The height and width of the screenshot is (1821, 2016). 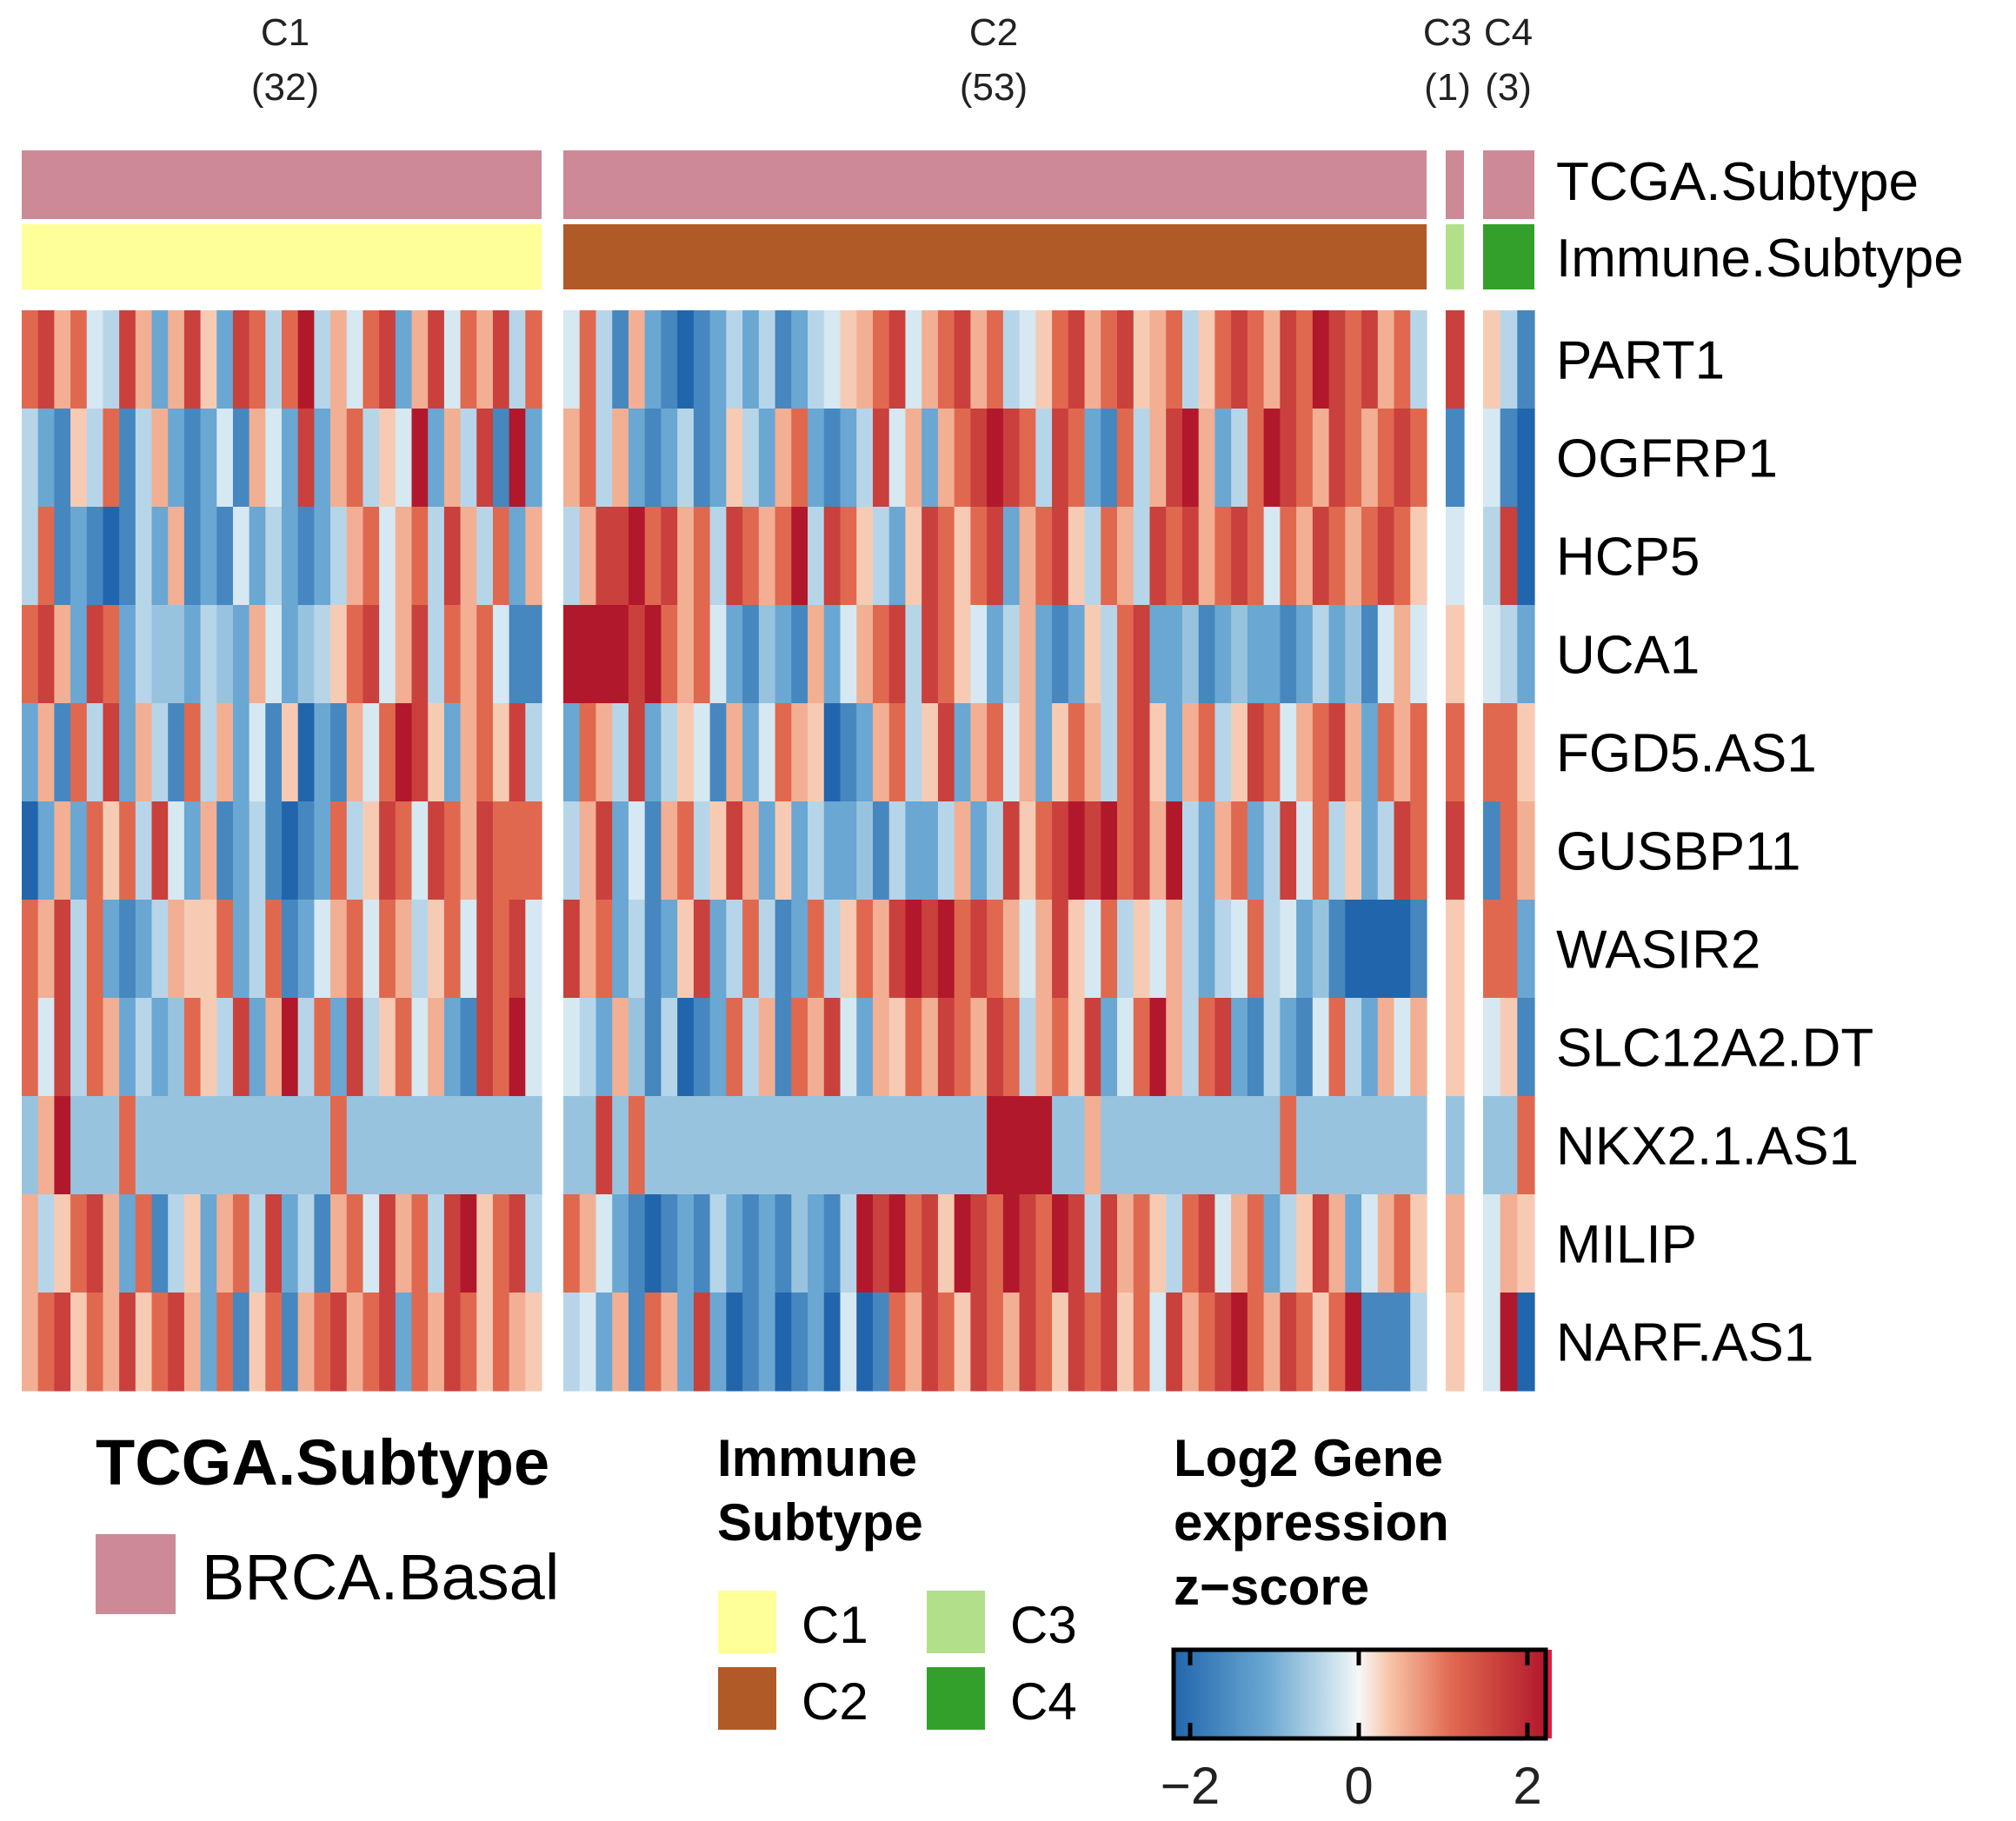 What do you see at coordinates (1508, 256) in the screenshot?
I see `immune-bar-c4` at bounding box center [1508, 256].